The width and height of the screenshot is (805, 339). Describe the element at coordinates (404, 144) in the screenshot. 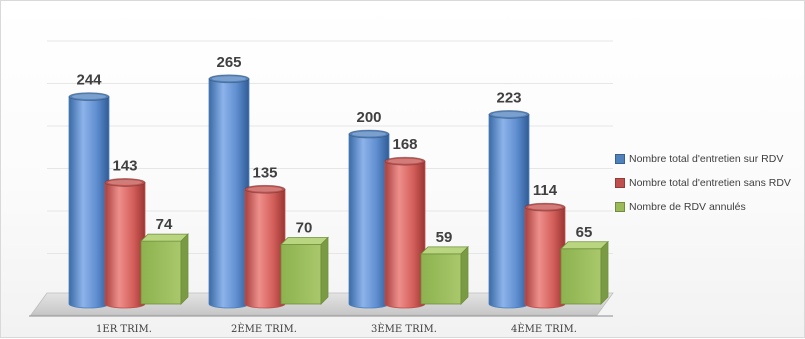

I see `data-label-sans-rdv-3eme-trim: 168` at that location.